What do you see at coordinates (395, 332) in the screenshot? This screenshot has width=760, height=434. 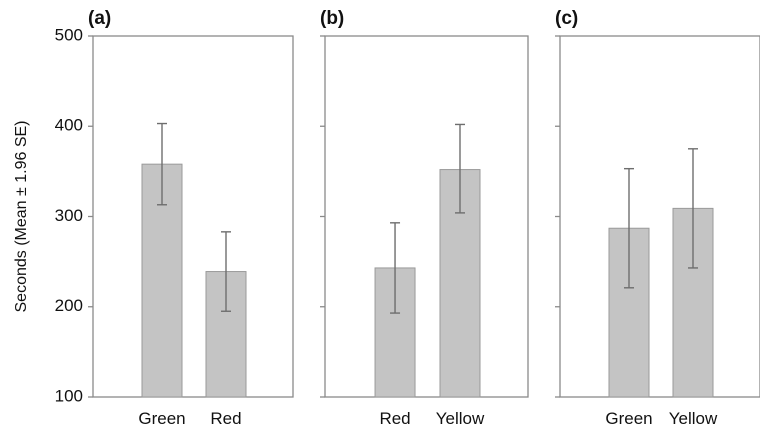 I see `bar` at bounding box center [395, 332].